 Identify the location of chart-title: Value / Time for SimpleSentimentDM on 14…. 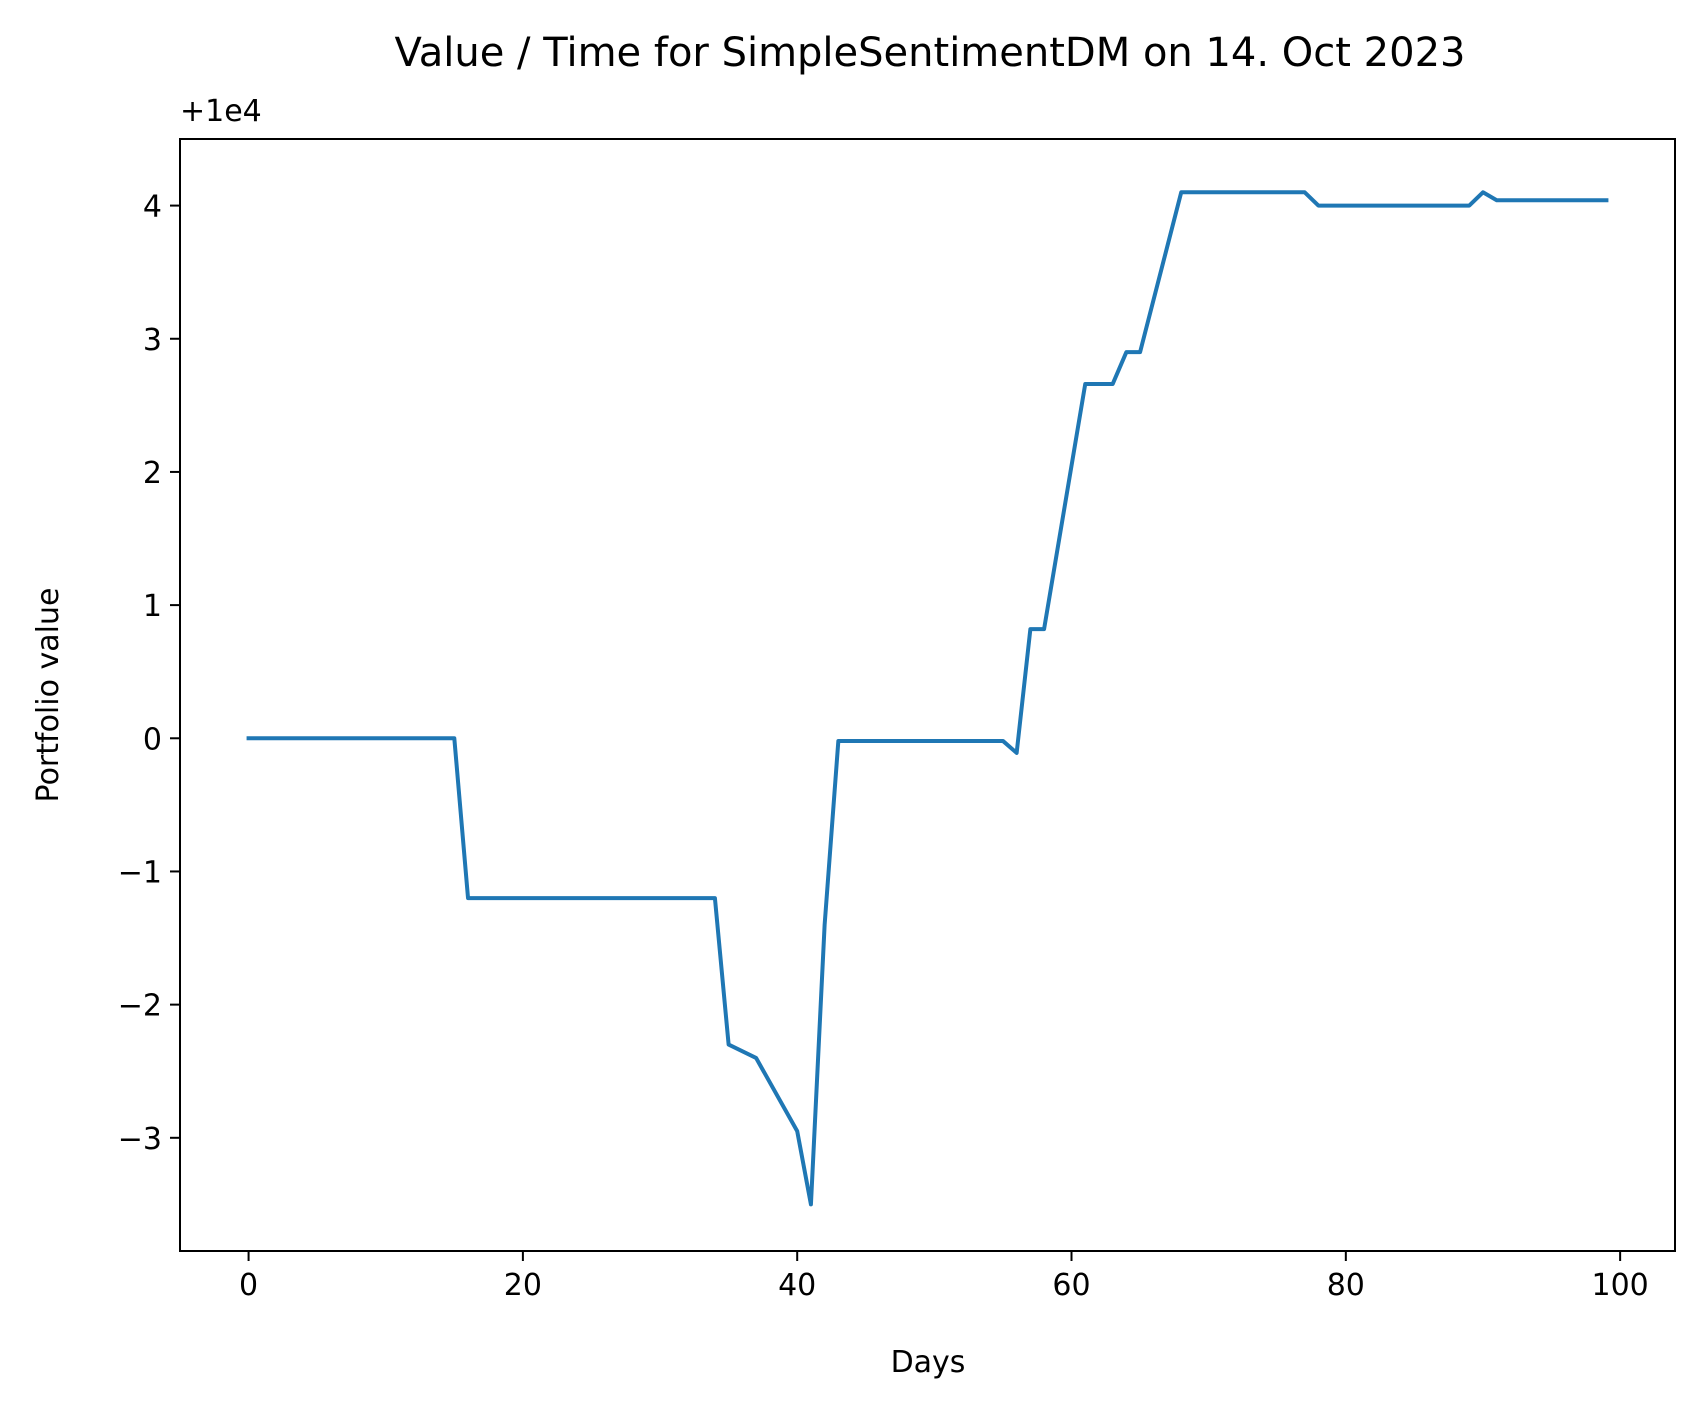
(930, 53).